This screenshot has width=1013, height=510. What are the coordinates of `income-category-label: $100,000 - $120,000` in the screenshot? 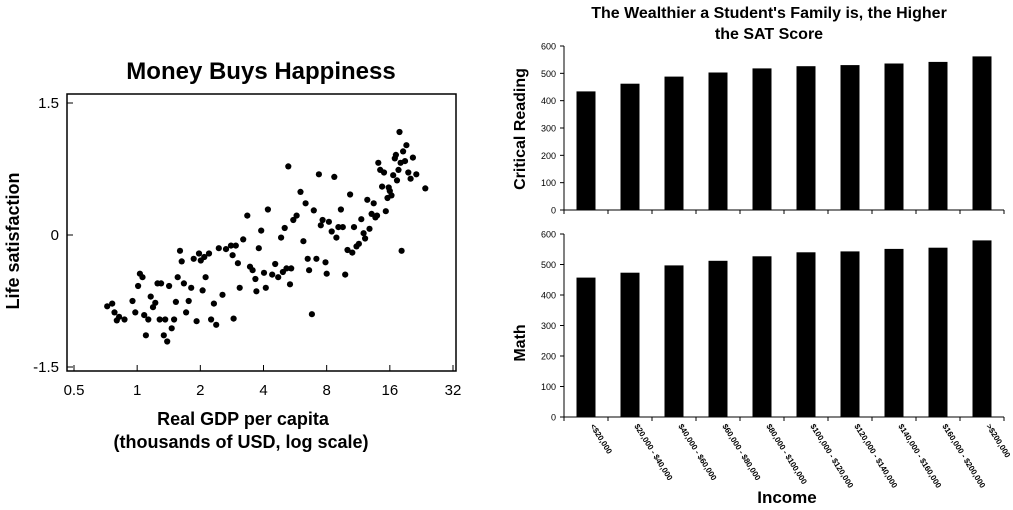 It's located at (831, 456).